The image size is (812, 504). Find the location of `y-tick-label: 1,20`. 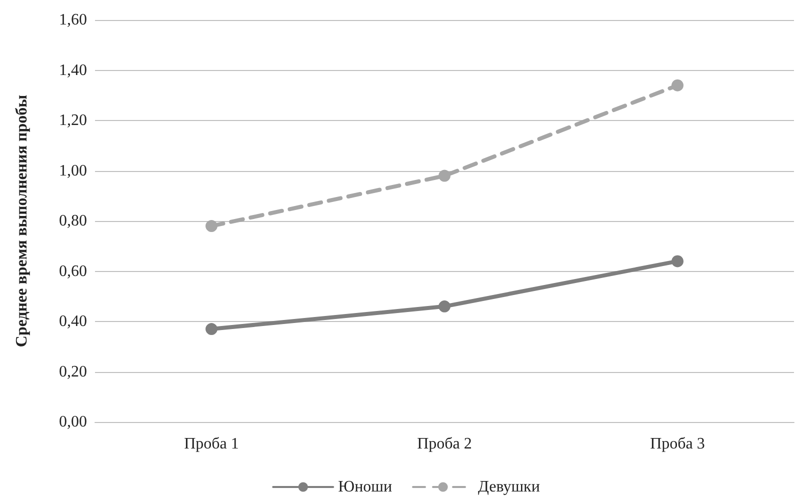

y-tick-label: 1,20 is located at coordinates (73, 120).